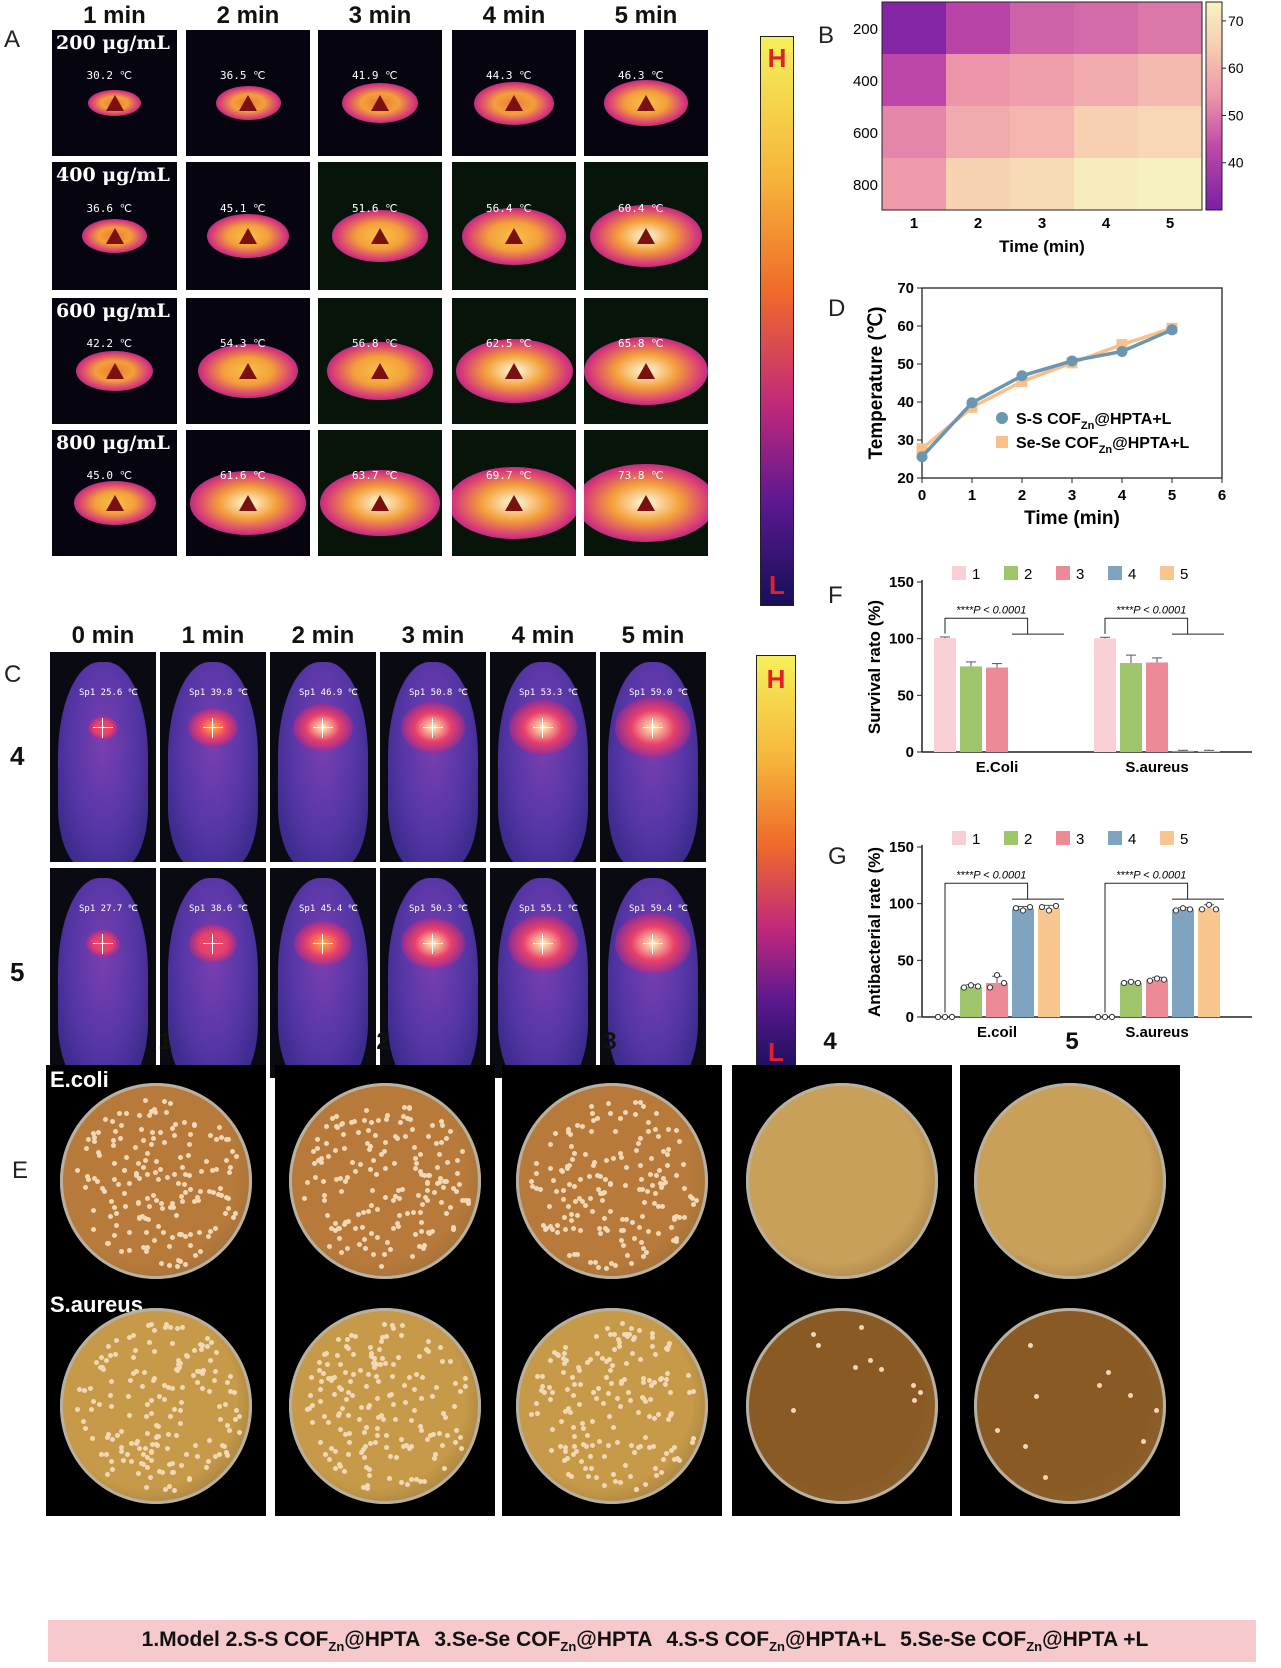 The image size is (1281, 1668). Describe the element at coordinates (971, 1001) in the screenshot. I see `bar` at that location.